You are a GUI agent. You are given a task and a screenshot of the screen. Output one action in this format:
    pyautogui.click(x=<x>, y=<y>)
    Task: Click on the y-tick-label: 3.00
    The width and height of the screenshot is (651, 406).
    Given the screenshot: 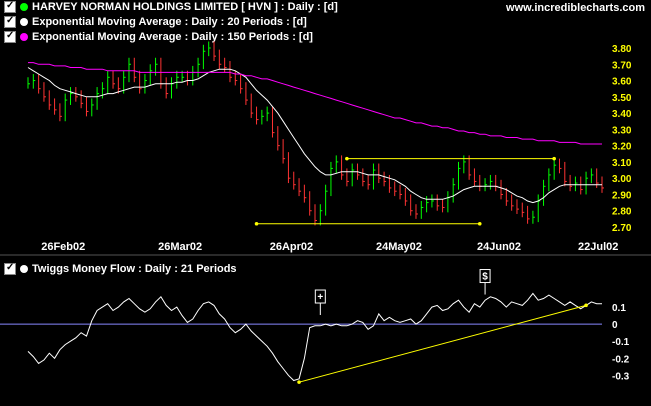 What is the action you would take?
    pyautogui.click(x=622, y=179)
    